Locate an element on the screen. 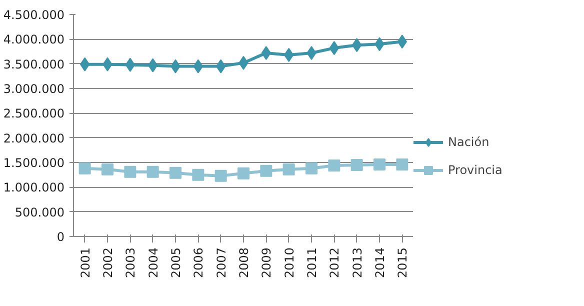 The width and height of the screenshot is (584, 306). y-tick-label: 2.000.000 is located at coordinates (34, 138).